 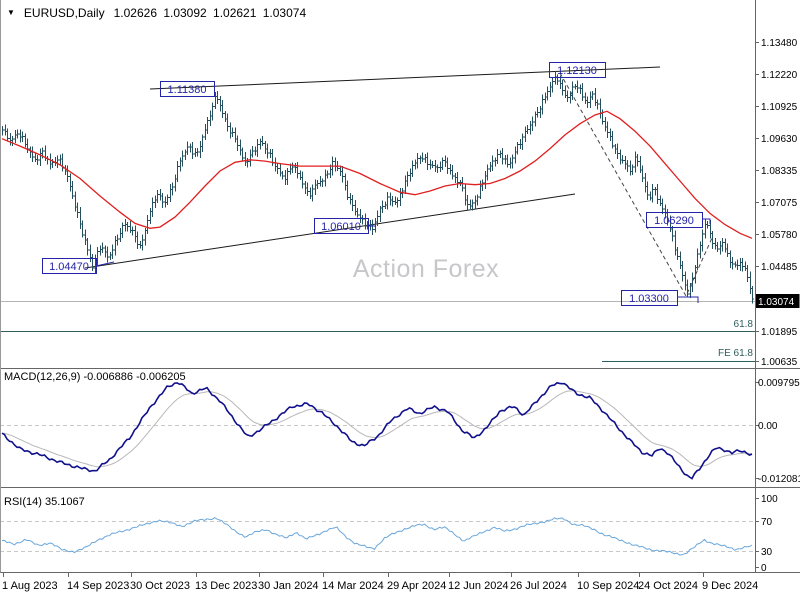 I want to click on trendline-support, so click(x=330, y=231).